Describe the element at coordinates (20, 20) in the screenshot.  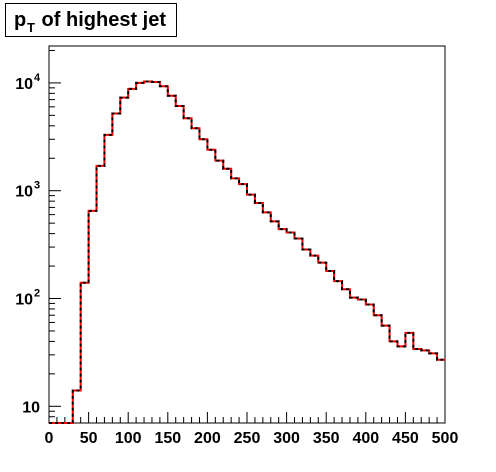
I see `title-main: p` at that location.